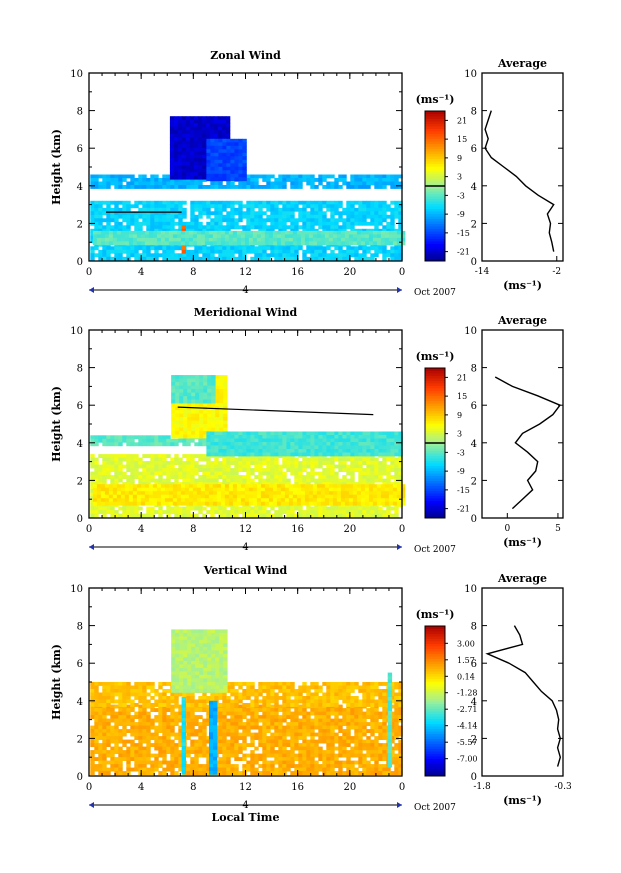  I want to click on profile-x-tick-label: -14, so click(482, 272).